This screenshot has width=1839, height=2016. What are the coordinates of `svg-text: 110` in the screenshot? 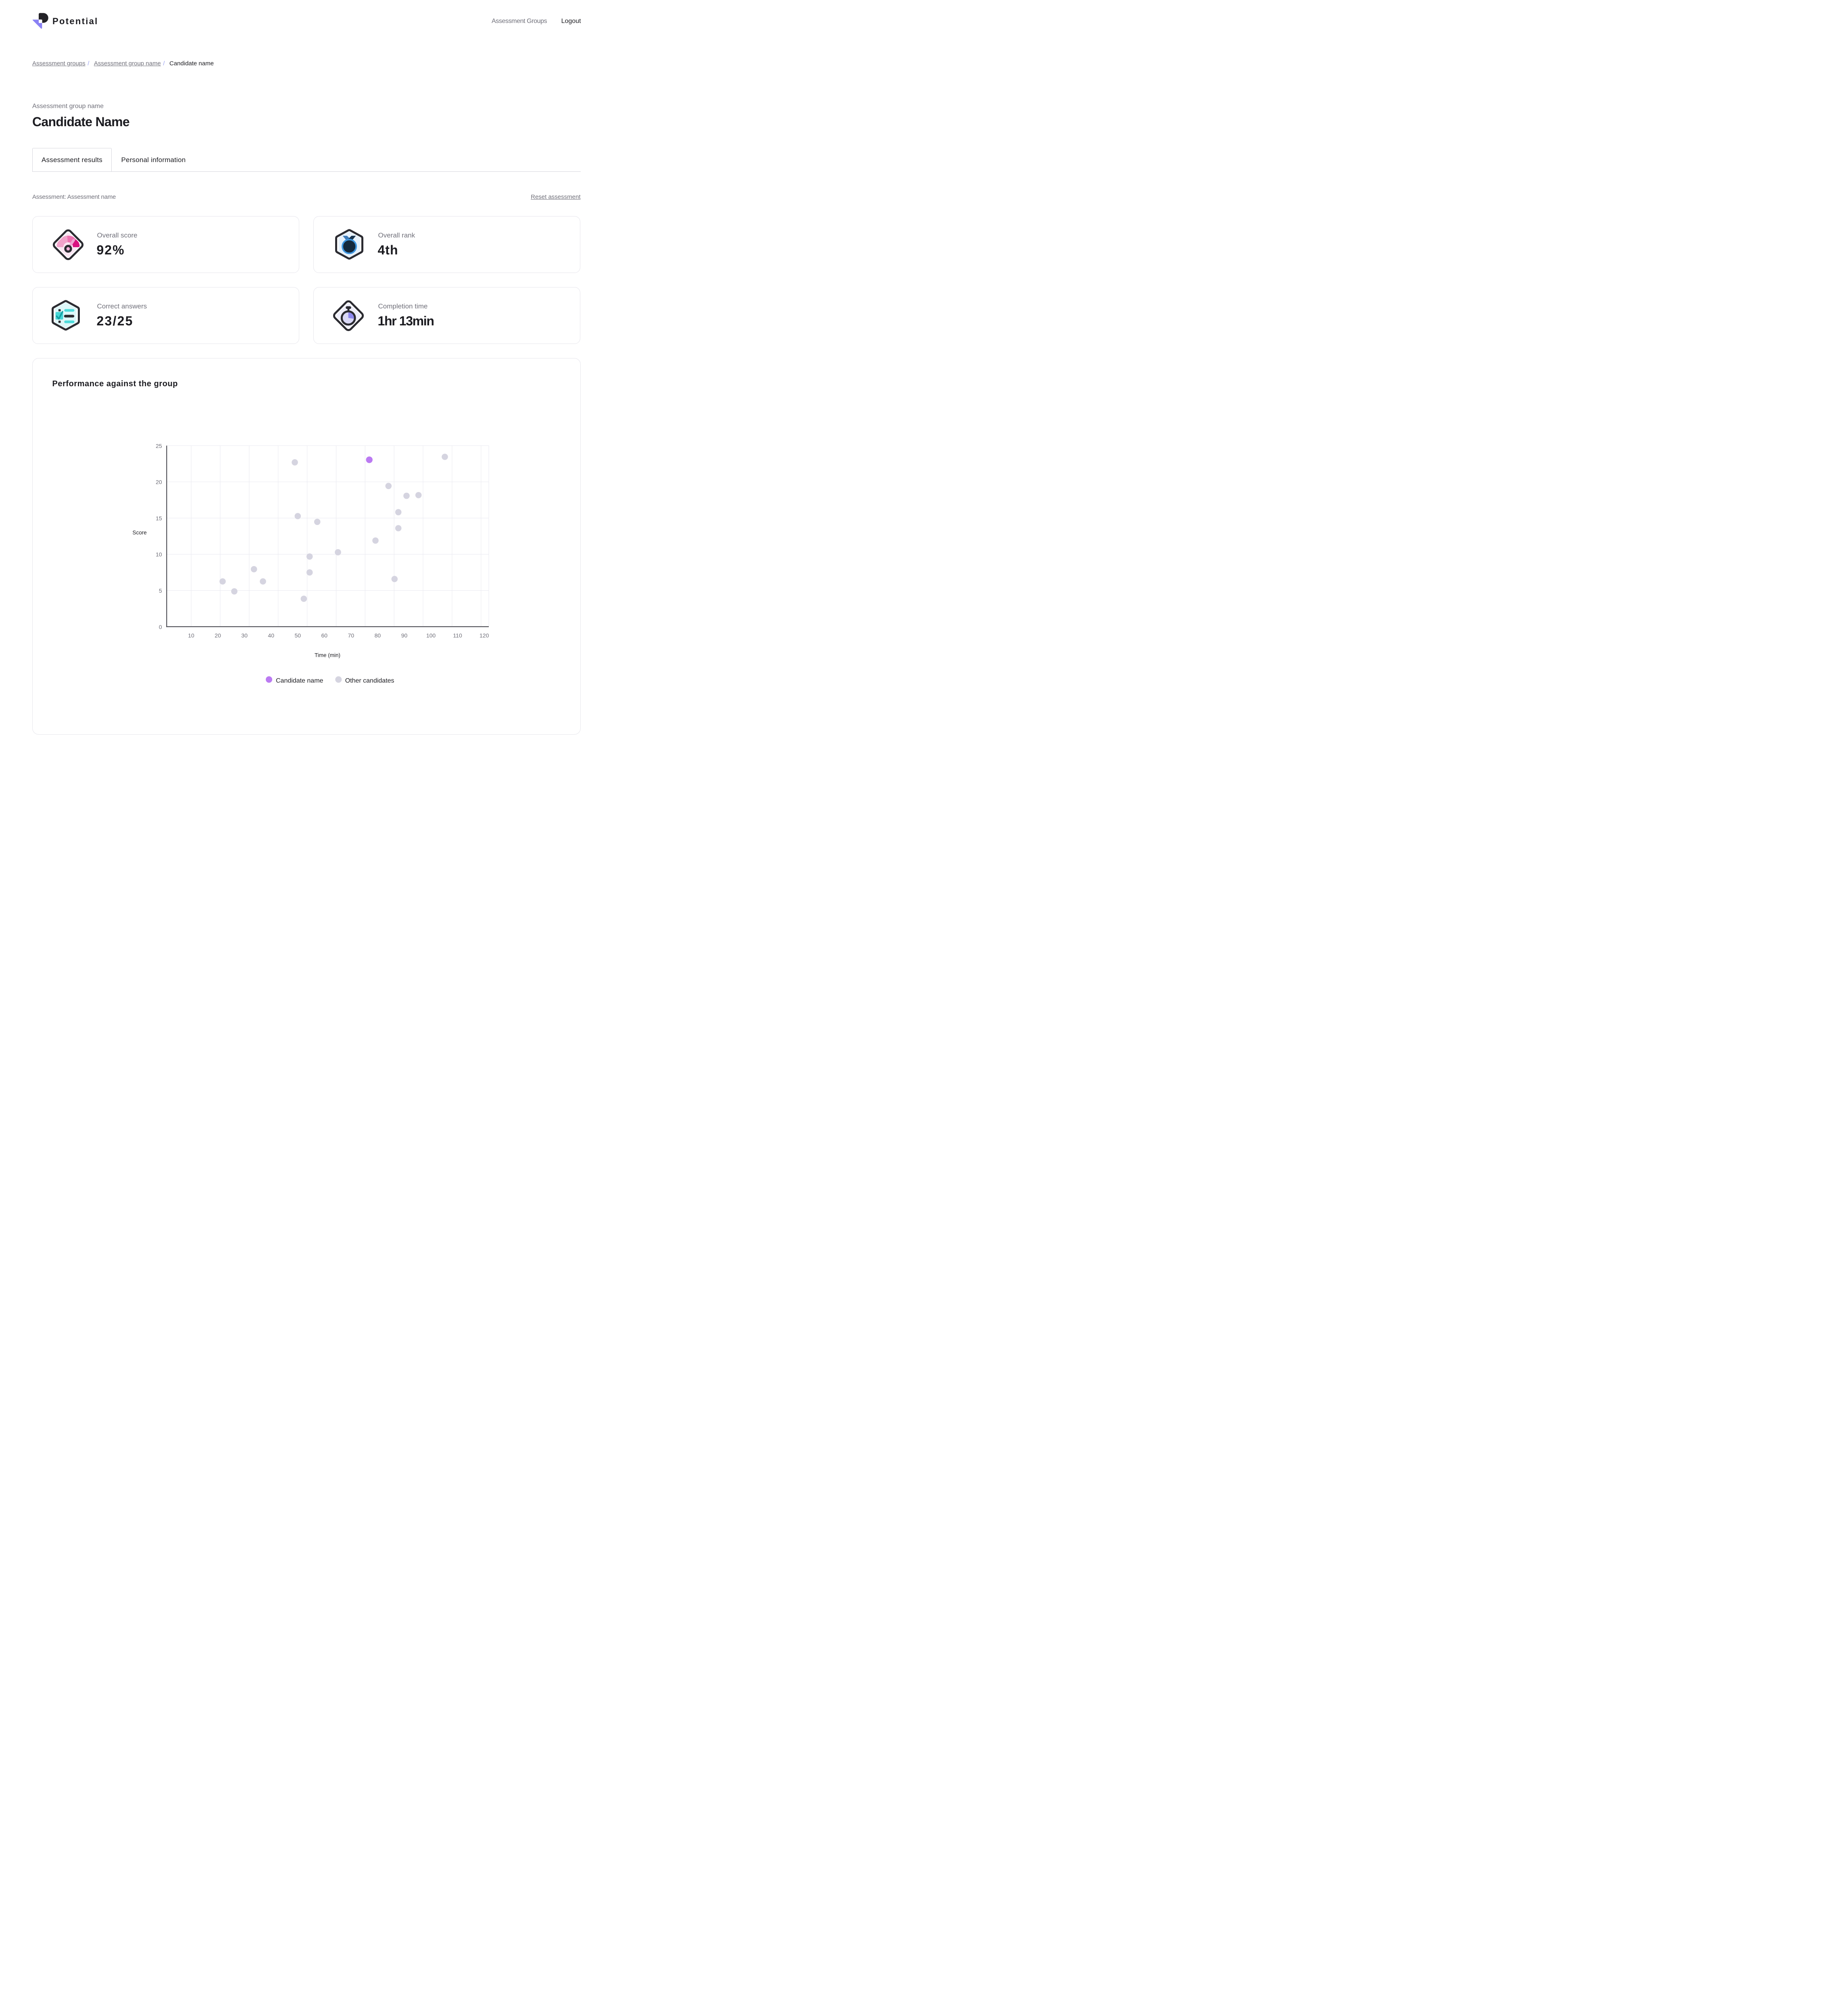 It's located at (458, 635).